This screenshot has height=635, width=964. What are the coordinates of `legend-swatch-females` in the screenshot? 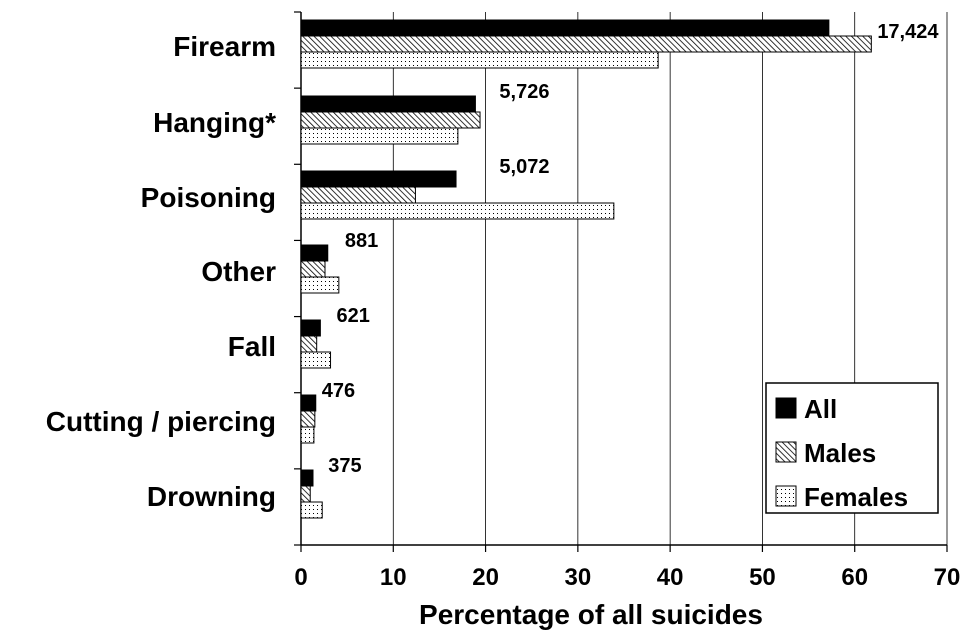 It's located at (786, 496).